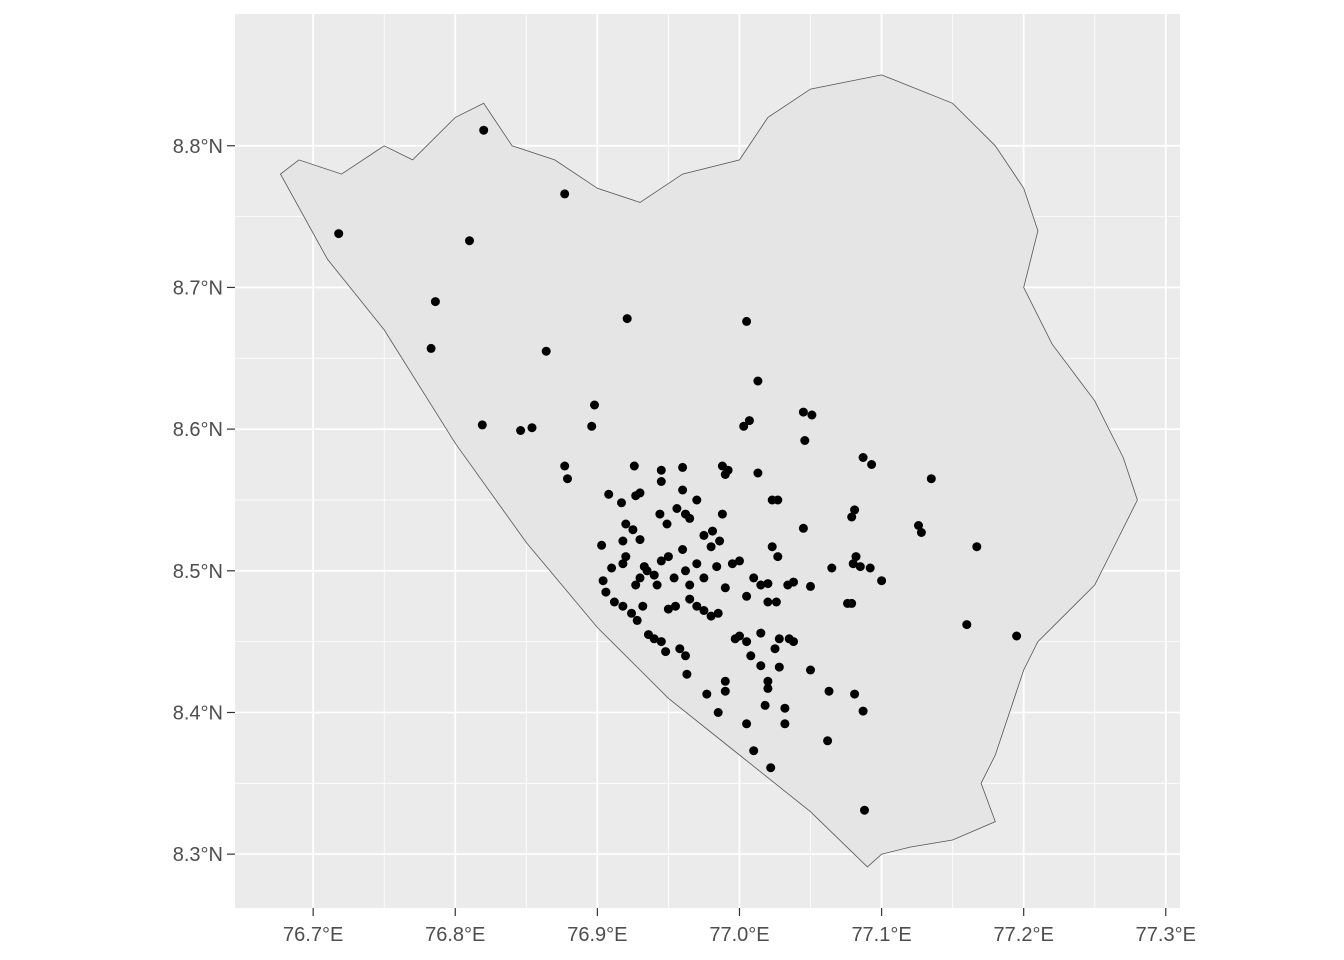 The width and height of the screenshot is (1344, 960). Describe the element at coordinates (739, 935) in the screenshot. I see `x-tick-label: 77.0°E` at that location.